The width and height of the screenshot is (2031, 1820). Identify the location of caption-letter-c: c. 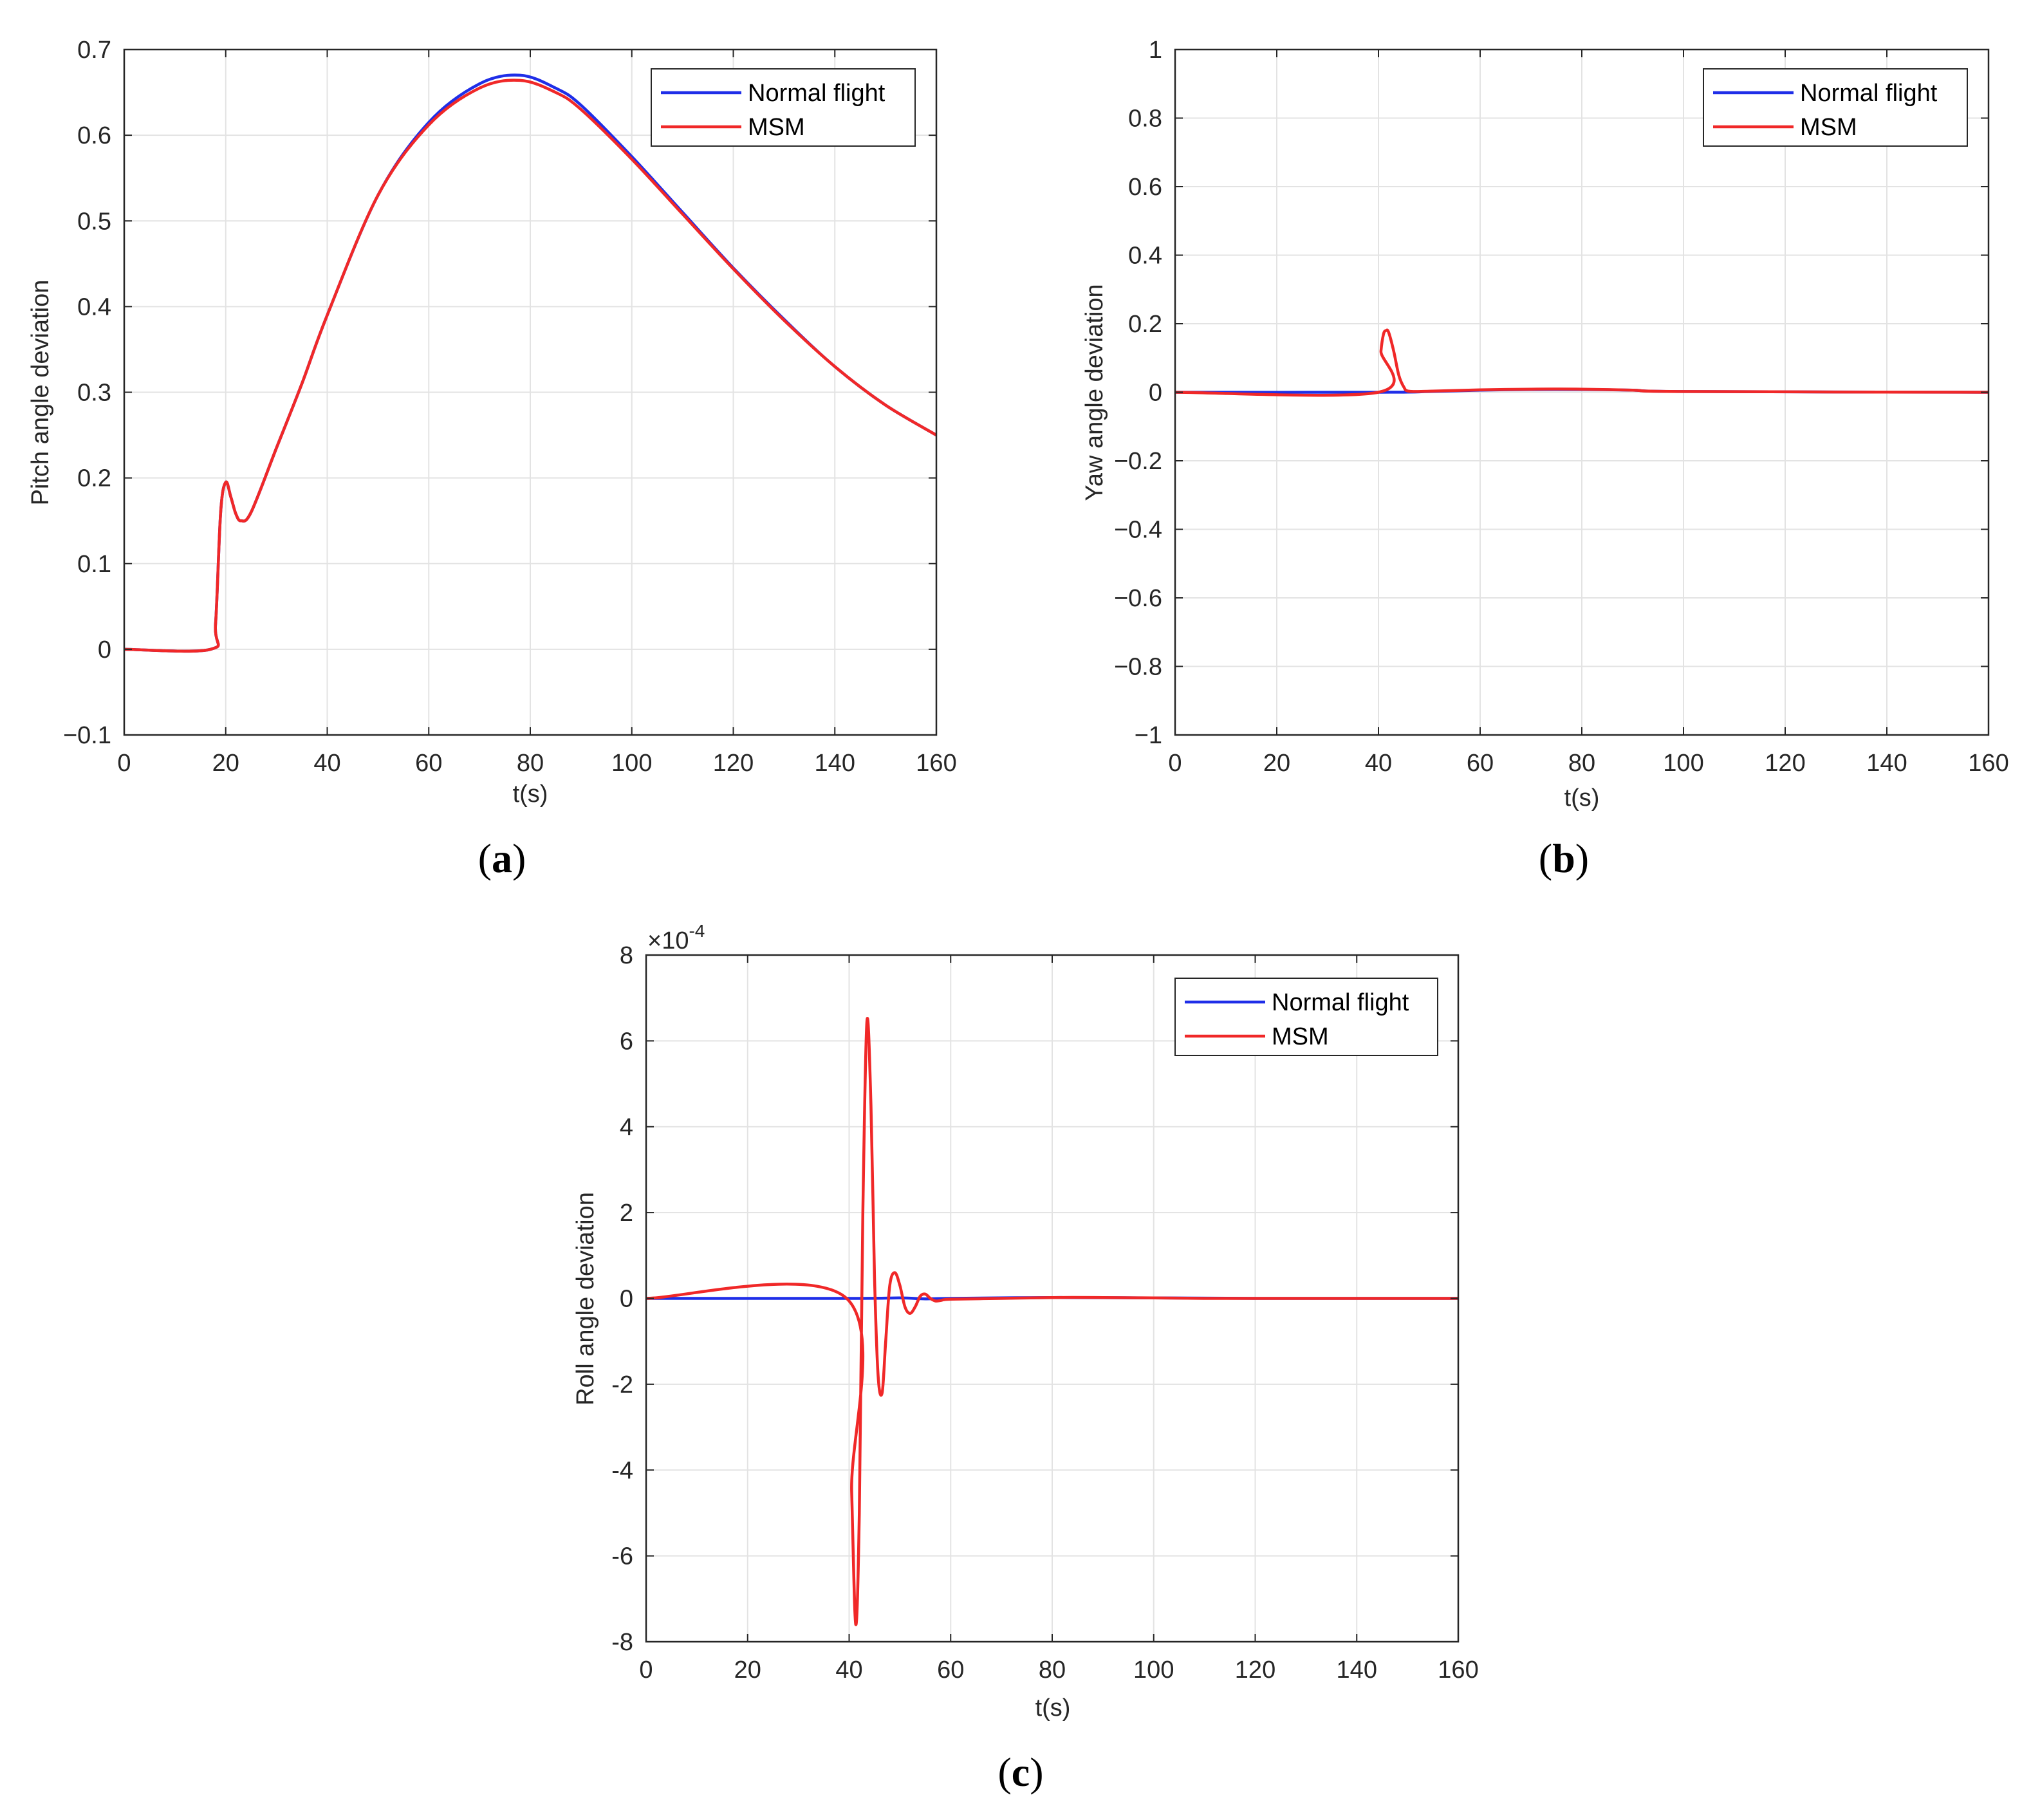
(1021, 1772).